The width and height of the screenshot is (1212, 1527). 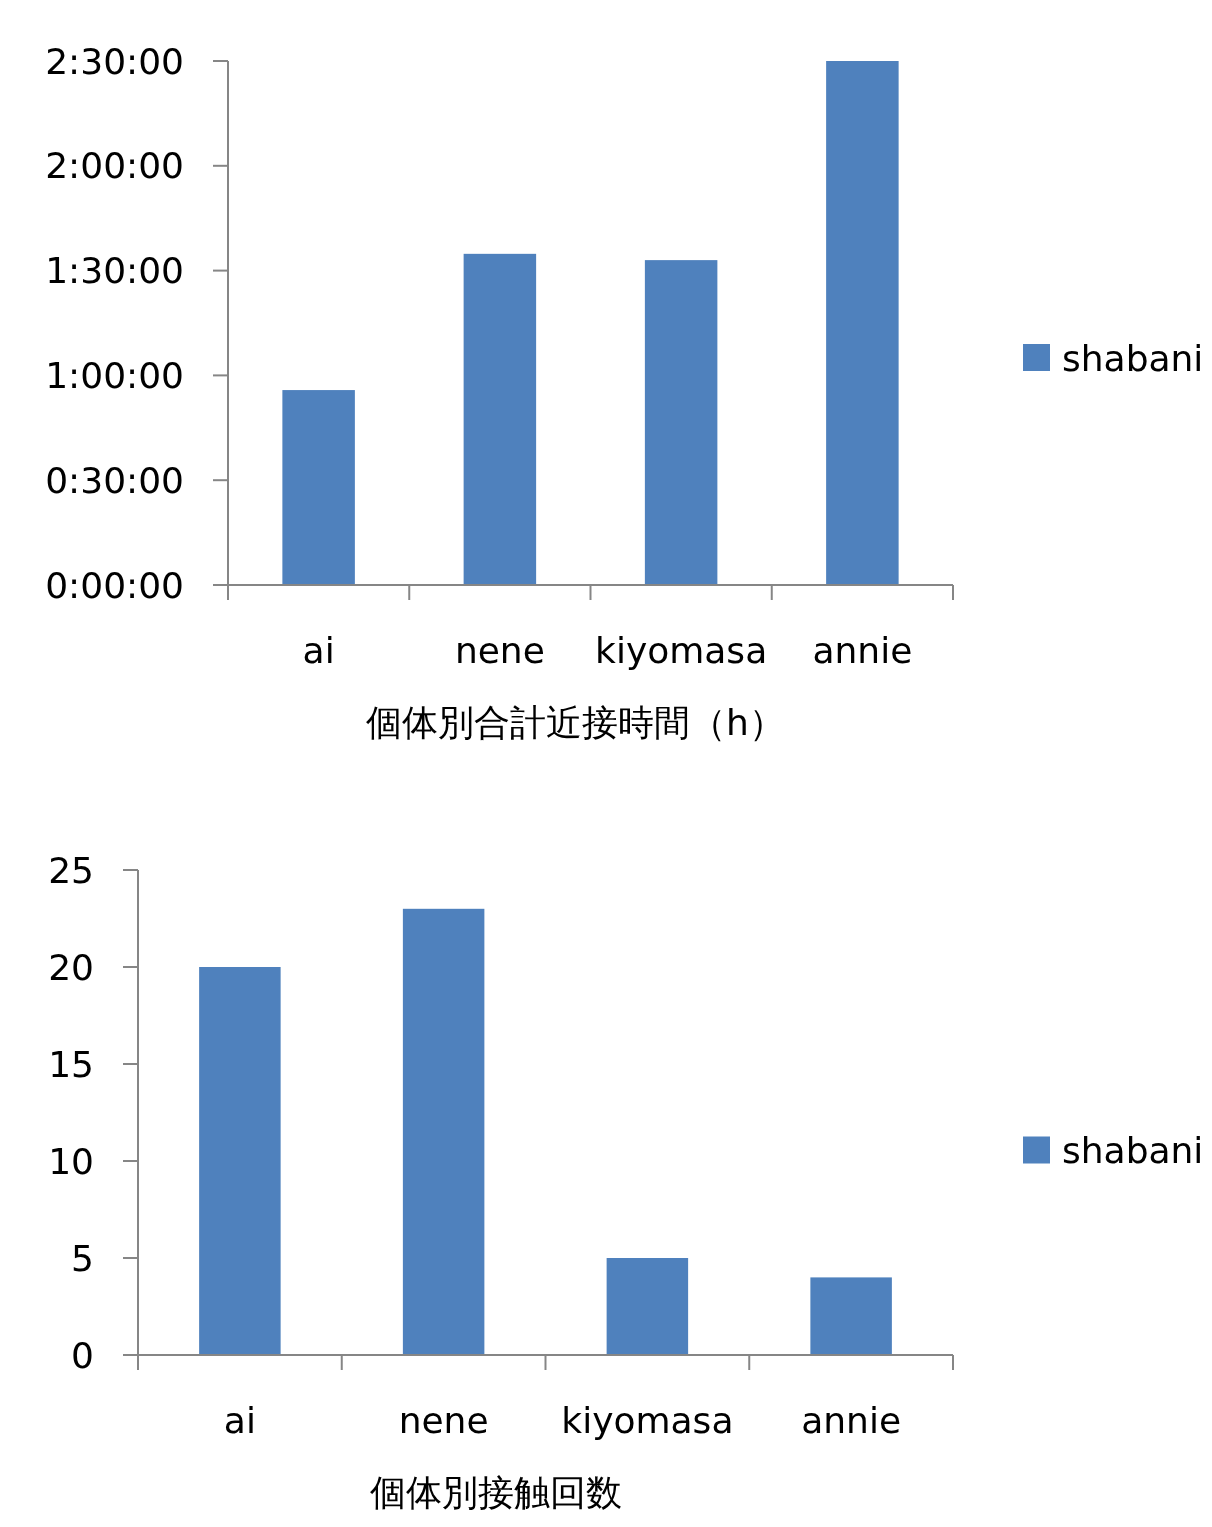 What do you see at coordinates (114, 271) in the screenshot?
I see `y-tick-label: 1:30:00` at bounding box center [114, 271].